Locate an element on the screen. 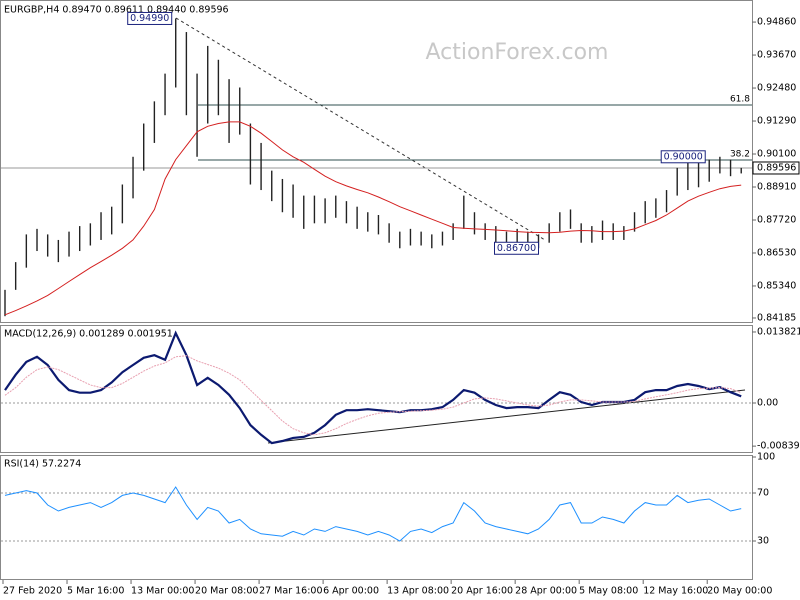 The width and height of the screenshot is (800, 600). x-tick-label: 5 Mar 16:00 is located at coordinates (95, 591).